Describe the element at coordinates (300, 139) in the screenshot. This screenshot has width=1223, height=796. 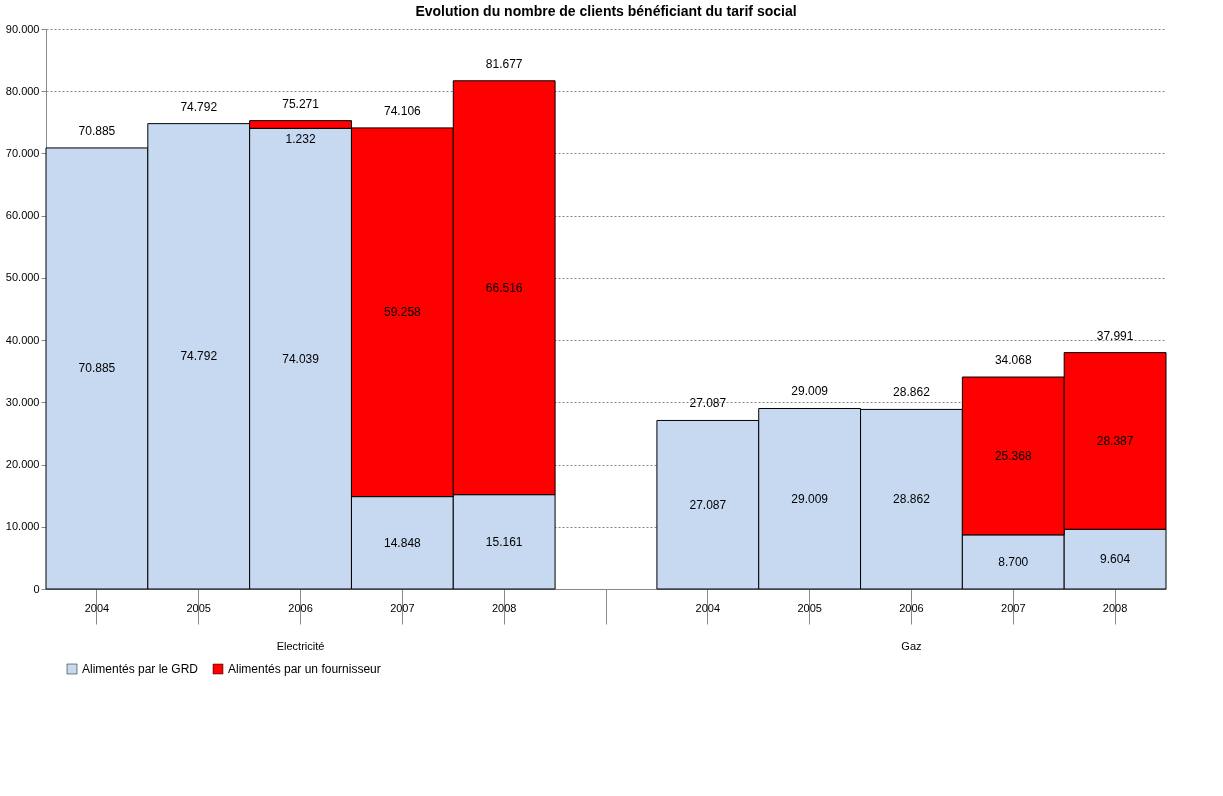
I see `data-label: 1.232` at that location.